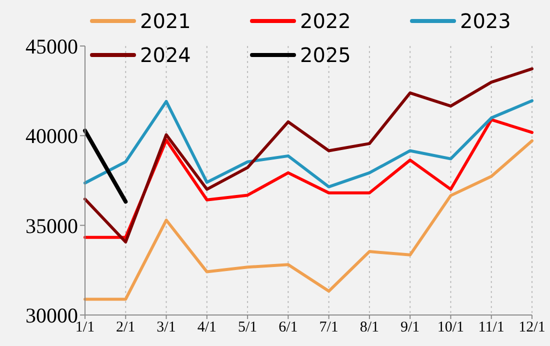 The width and height of the screenshot is (550, 346). I want to click on x-tick-label: 5/1, so click(248, 328).